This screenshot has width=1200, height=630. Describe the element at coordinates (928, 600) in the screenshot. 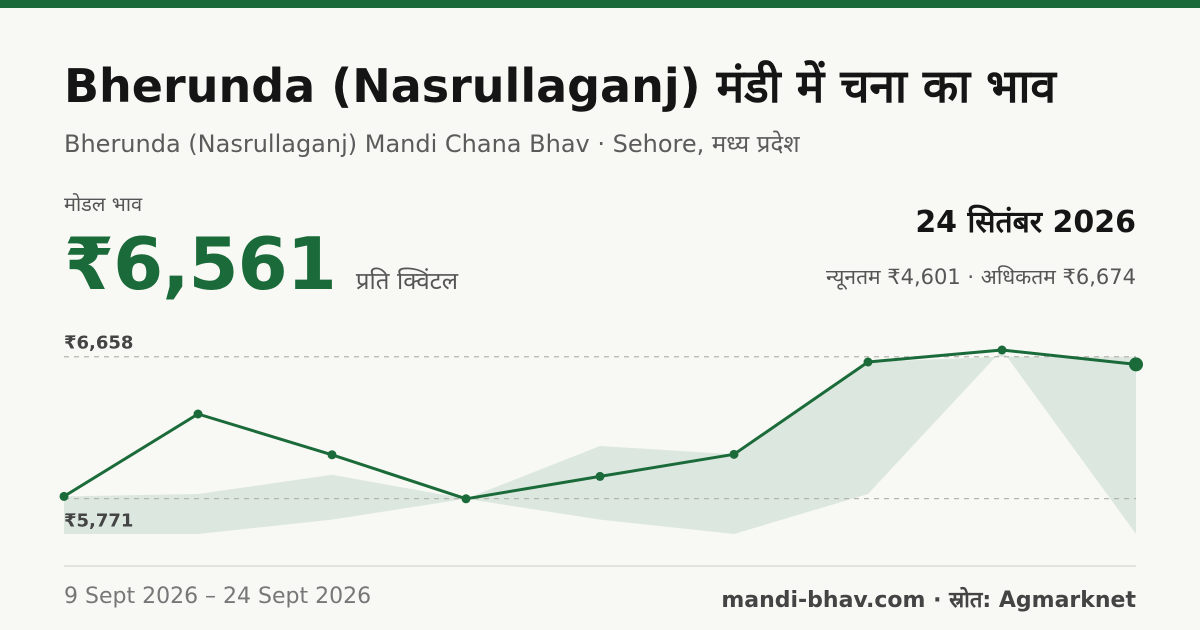

I see `footer-source: mandi-bhav.com · स्रोत: Agmarknet` at that location.